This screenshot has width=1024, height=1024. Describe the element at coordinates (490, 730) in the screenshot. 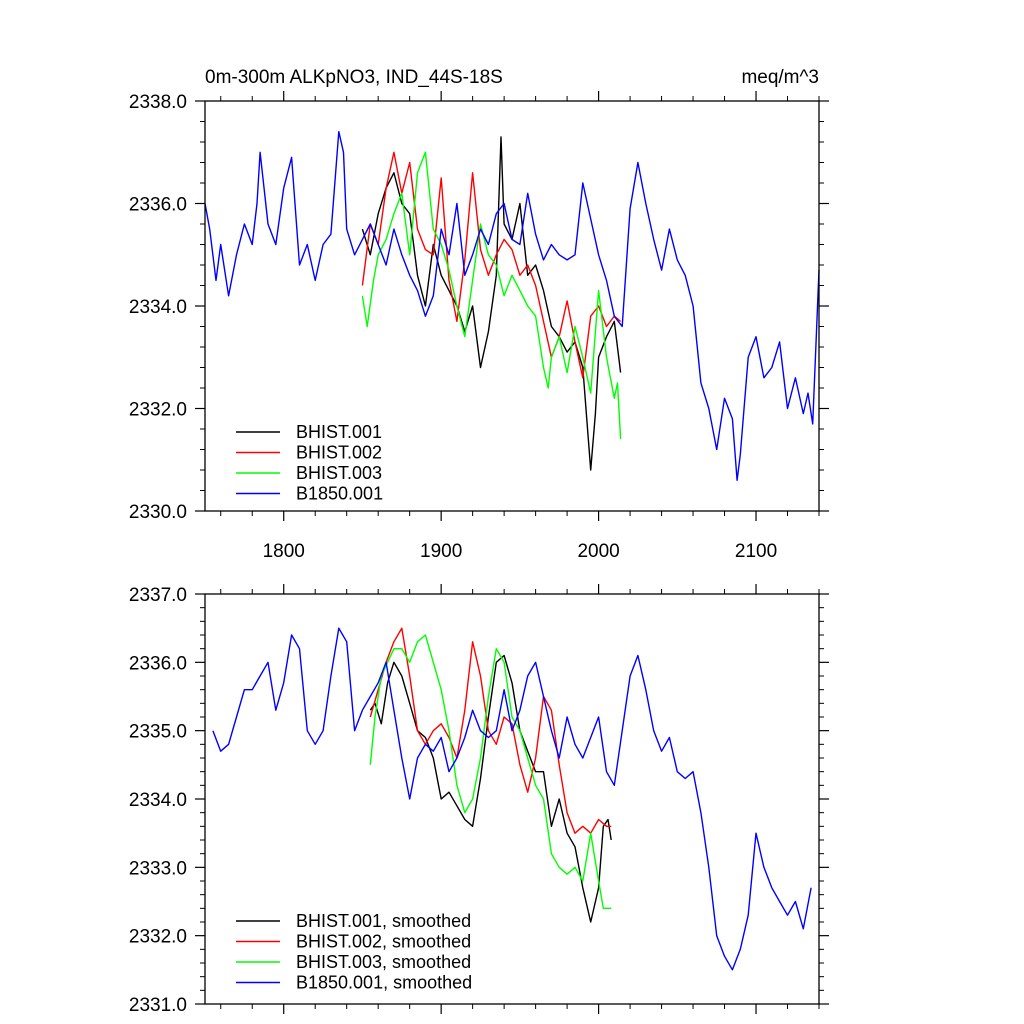

I see `bottom-series-line-bhist-002-smoothed` at that location.